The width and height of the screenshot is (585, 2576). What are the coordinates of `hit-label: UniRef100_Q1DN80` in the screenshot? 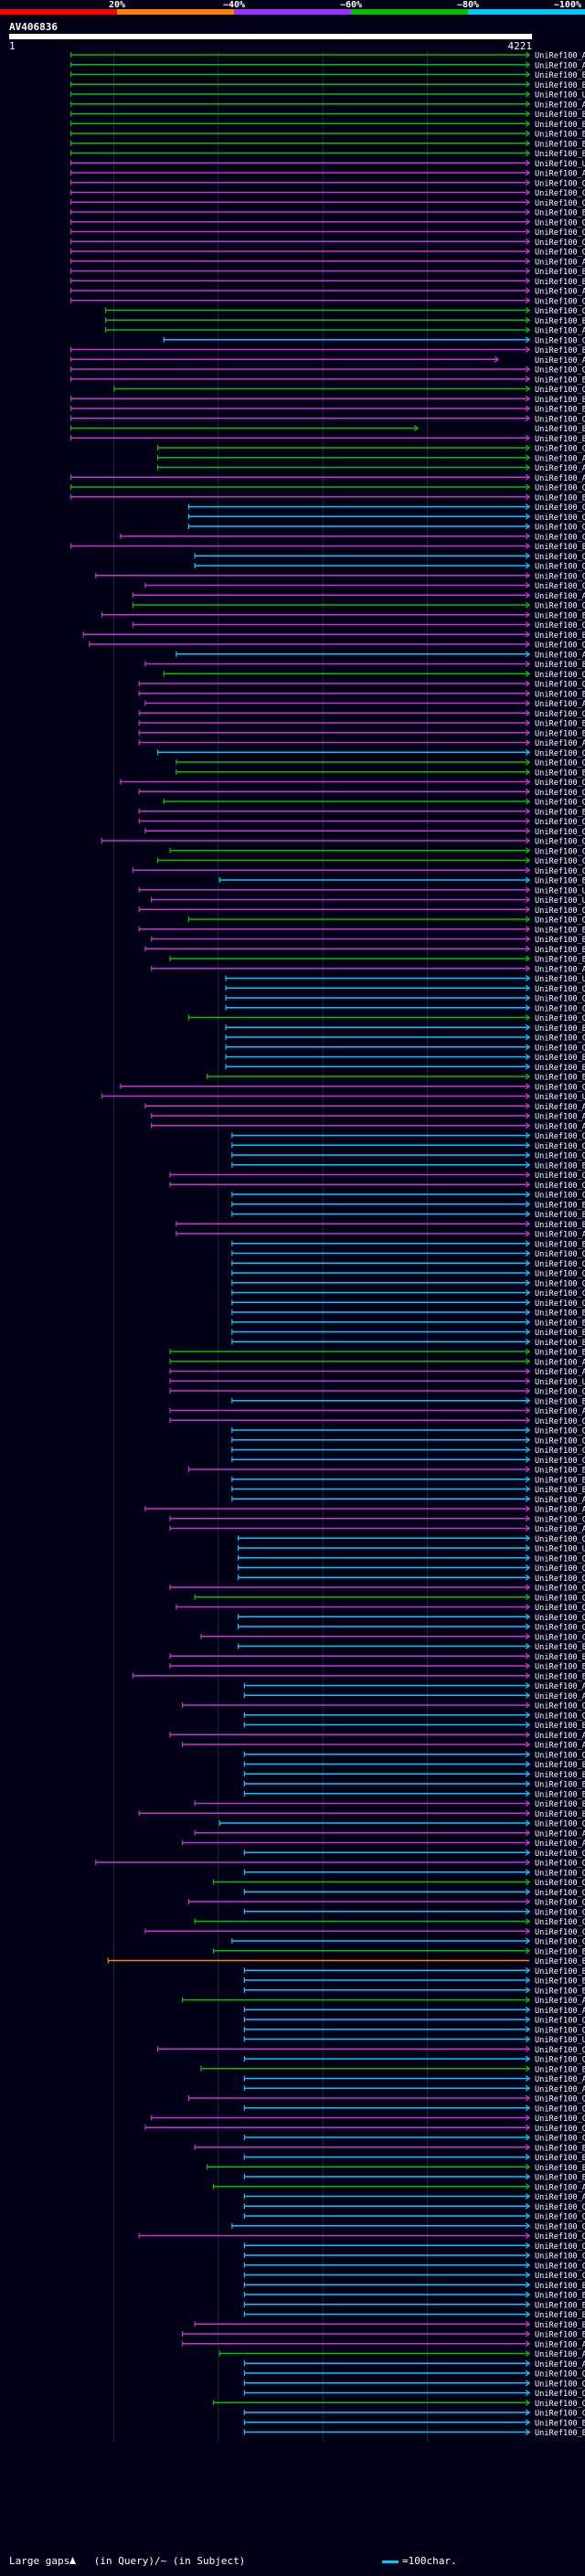 It's located at (560, 253).